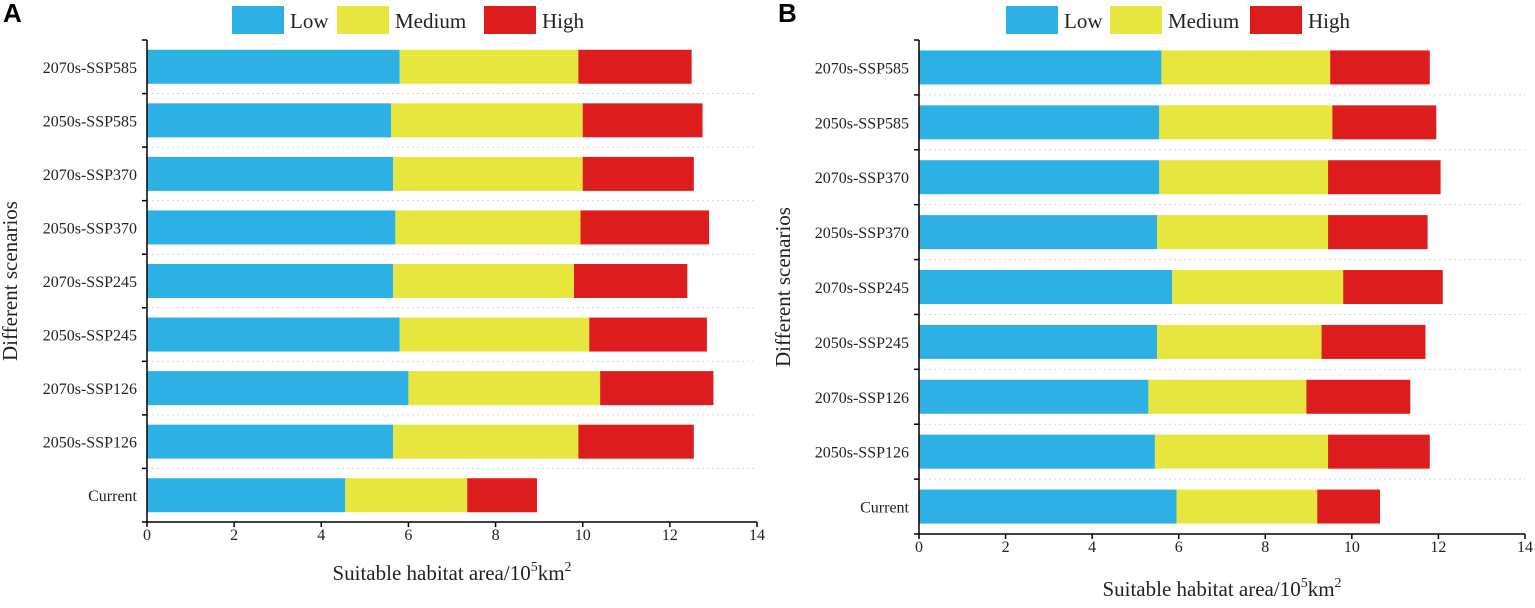 The width and height of the screenshot is (1535, 608). What do you see at coordinates (1352, 547) in the screenshot?
I see `x-tick-label: 10` at bounding box center [1352, 547].